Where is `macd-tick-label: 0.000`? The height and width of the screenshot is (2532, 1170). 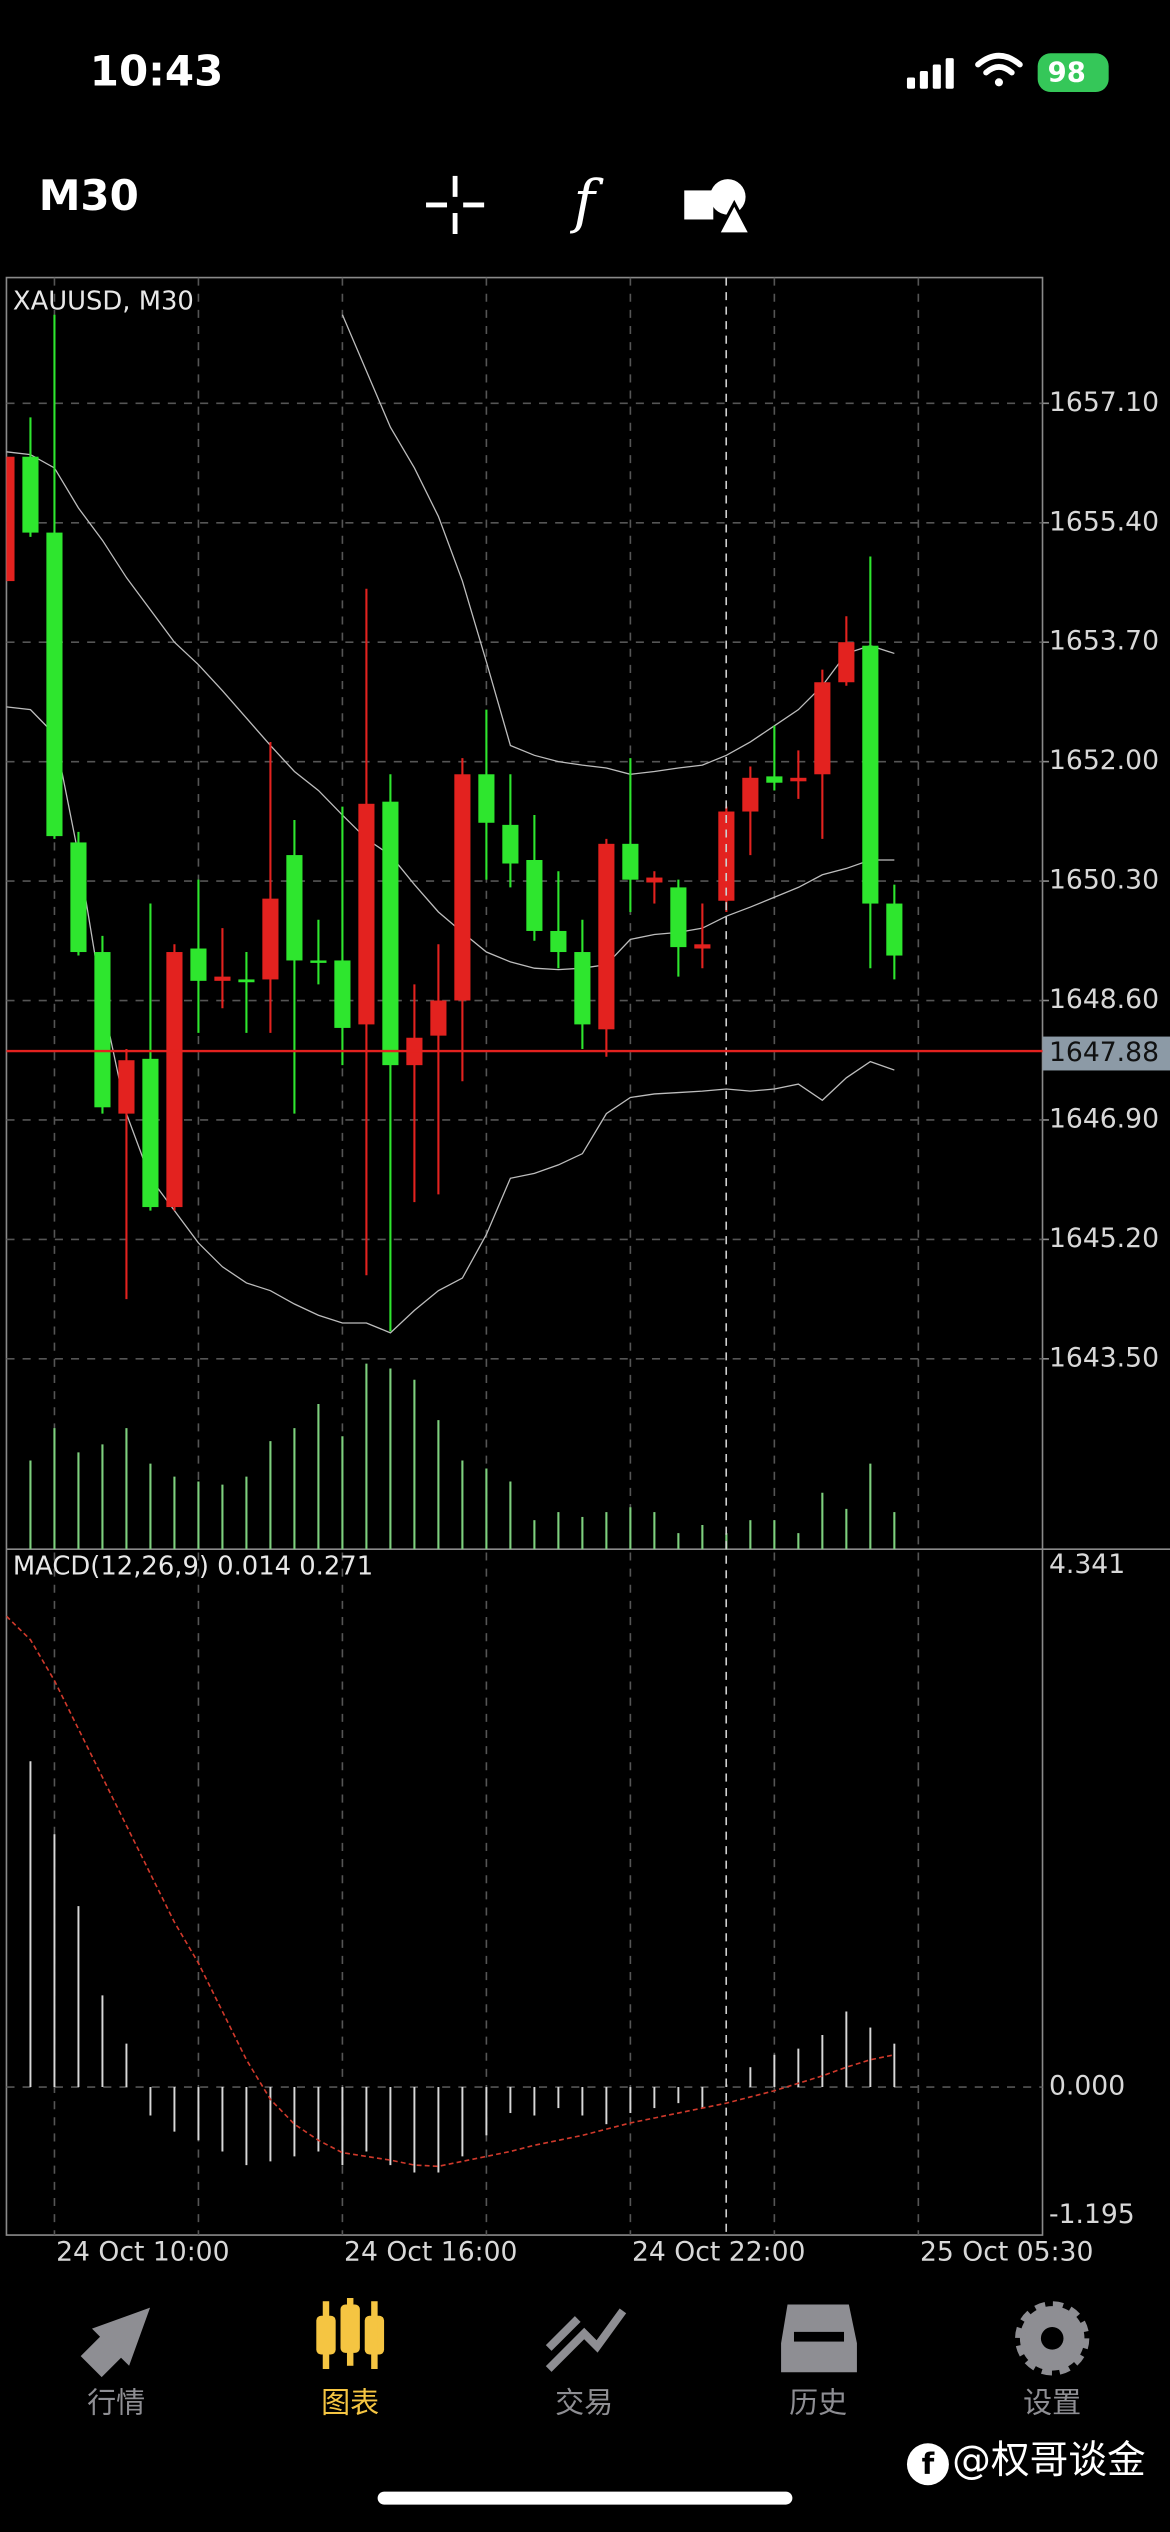
macd-tick-label: 0.000 is located at coordinates (1087, 2086).